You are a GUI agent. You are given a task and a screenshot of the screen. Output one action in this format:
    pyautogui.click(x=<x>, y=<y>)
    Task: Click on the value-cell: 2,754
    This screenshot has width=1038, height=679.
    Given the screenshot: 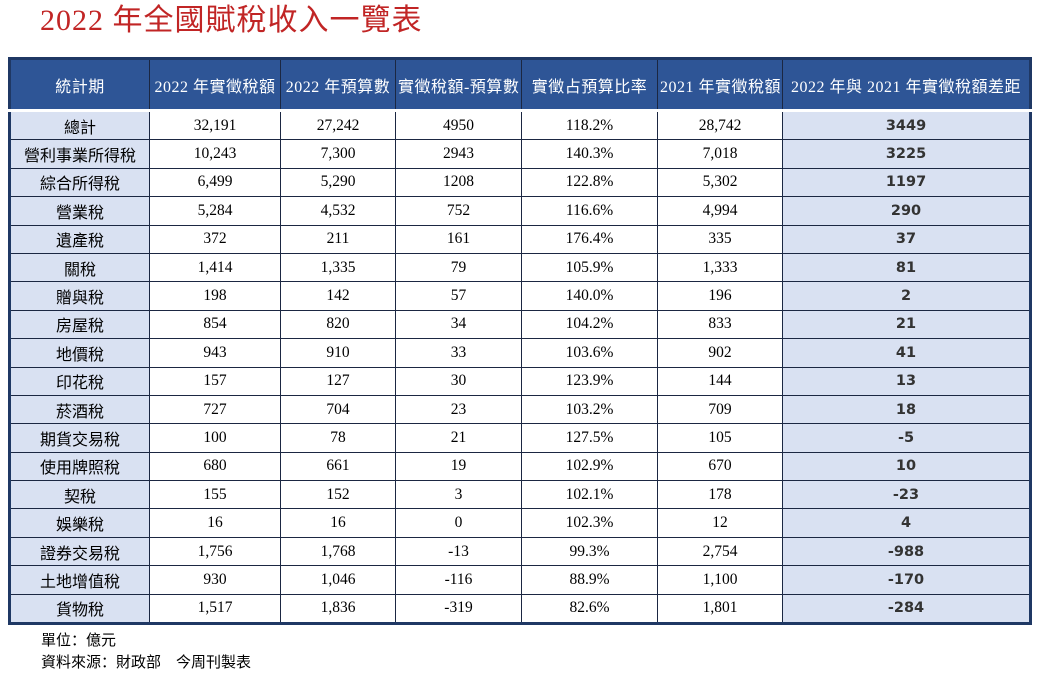 What is the action you would take?
    pyautogui.click(x=720, y=551)
    